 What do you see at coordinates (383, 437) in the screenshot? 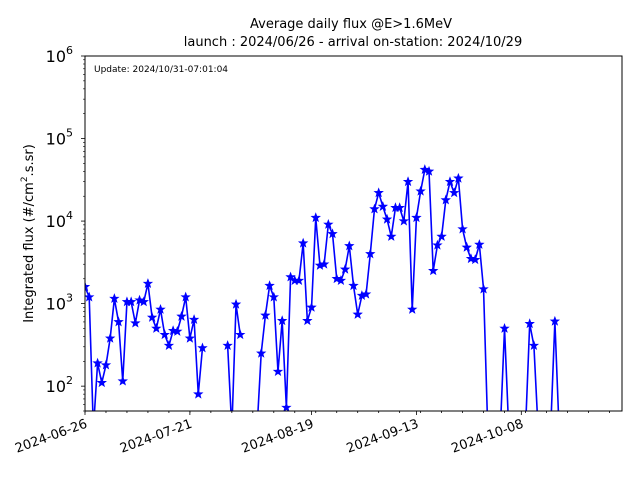
I see `x-tick-label: 2024-09-13` at bounding box center [383, 437].